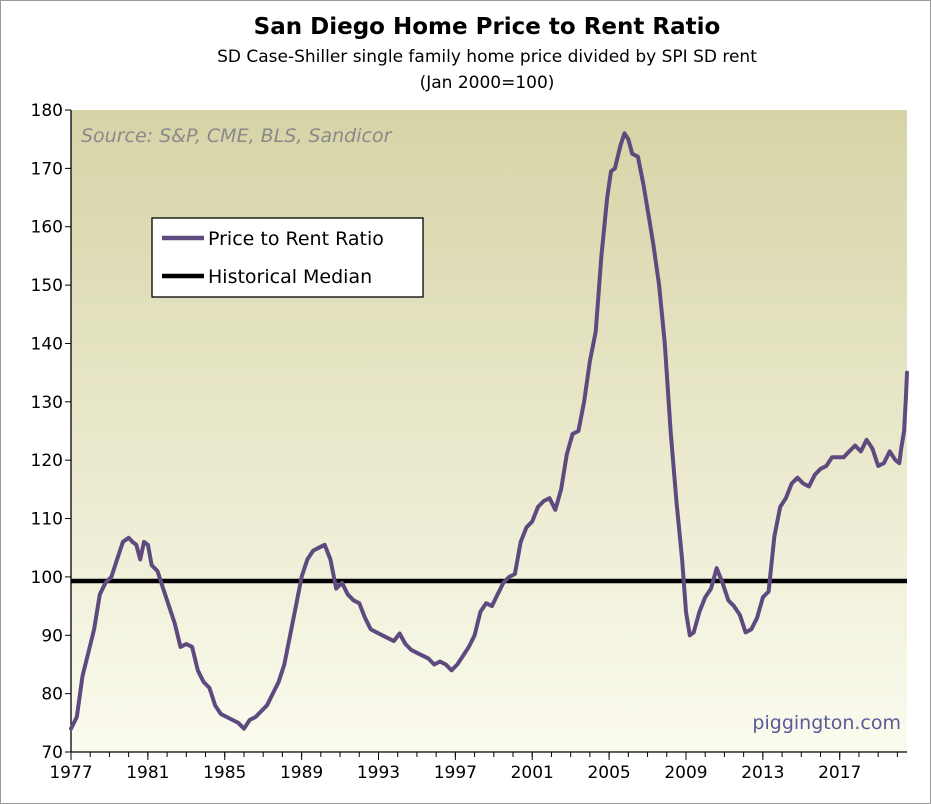  I want to click on x-tick-label: 2017, so click(839, 773).